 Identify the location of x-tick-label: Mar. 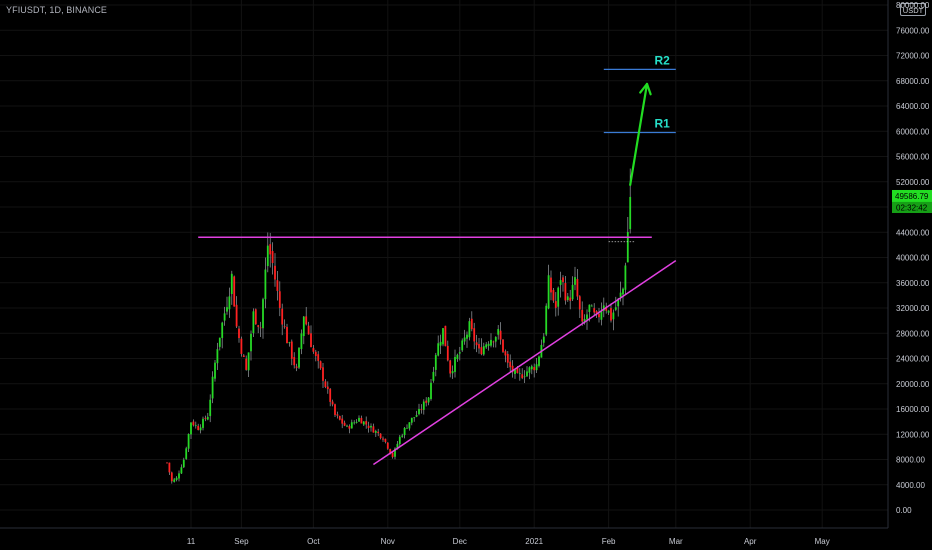
(676, 541).